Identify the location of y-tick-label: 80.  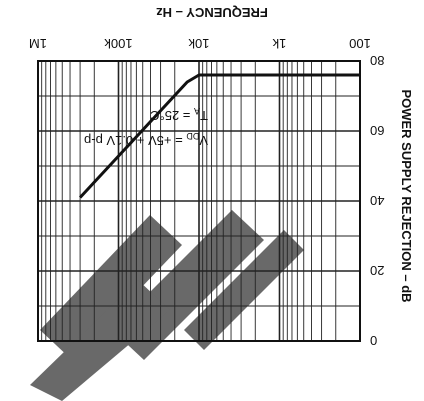
(377, 60).